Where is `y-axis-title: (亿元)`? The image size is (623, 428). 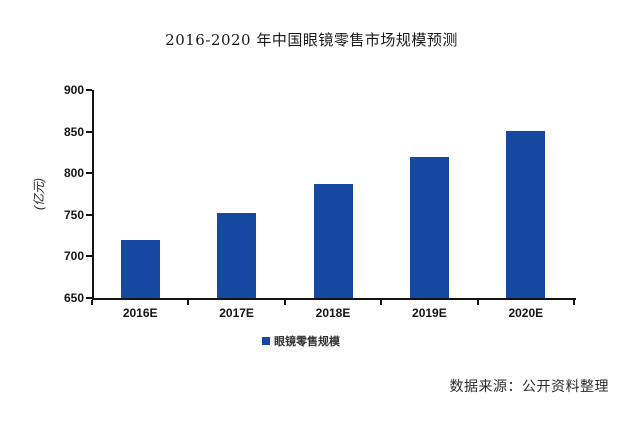 y-axis-title: (亿元) is located at coordinates (39, 194).